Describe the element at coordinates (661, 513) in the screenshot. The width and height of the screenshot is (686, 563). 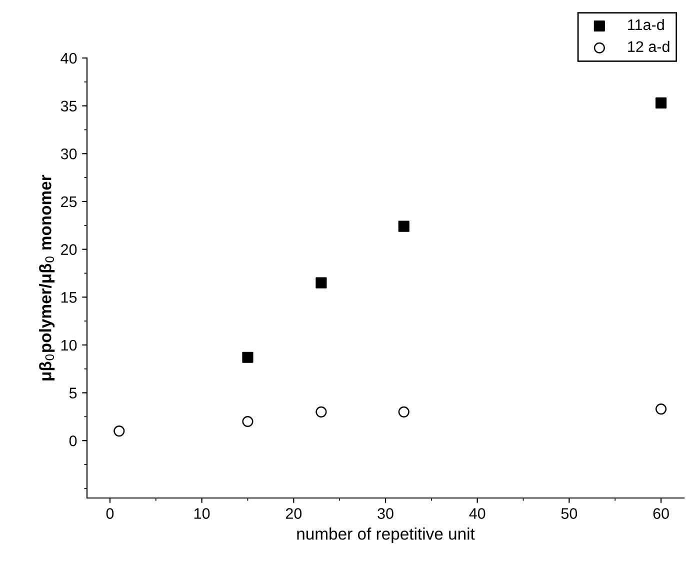
I see `x-tick-label: 60` at that location.